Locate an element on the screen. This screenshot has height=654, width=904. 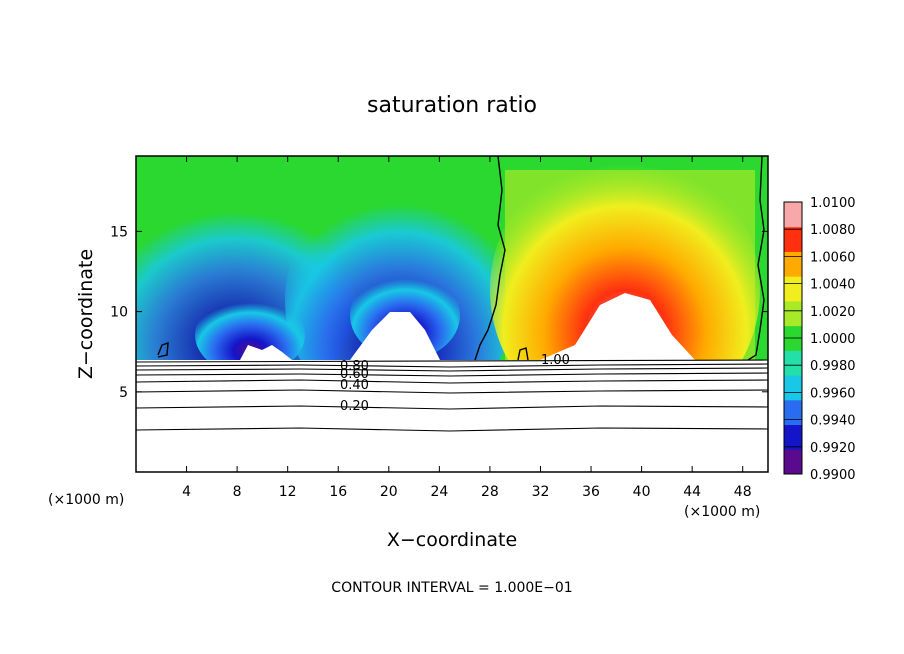
x-axis-label: X−coordinate is located at coordinates (452, 540).